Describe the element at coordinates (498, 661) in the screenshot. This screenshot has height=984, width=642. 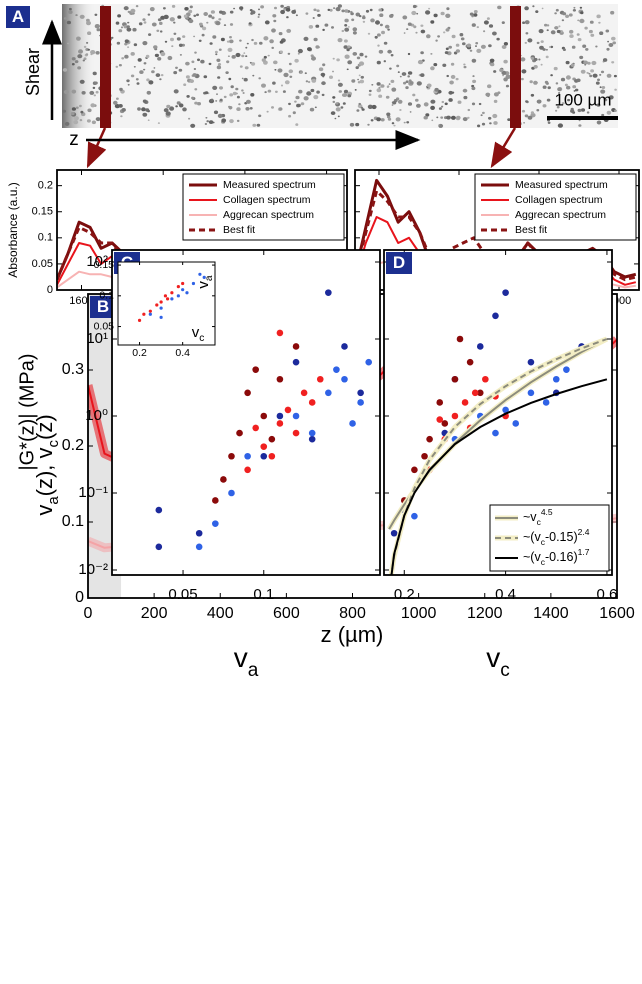
I see `x-axis-label: vc` at that location.